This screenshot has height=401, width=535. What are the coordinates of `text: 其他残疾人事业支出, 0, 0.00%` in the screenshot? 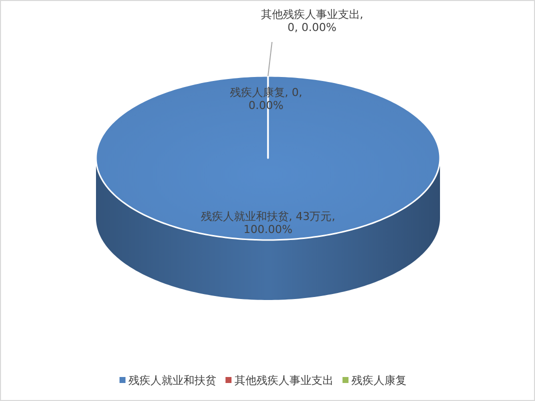 It's located at (312, 21).